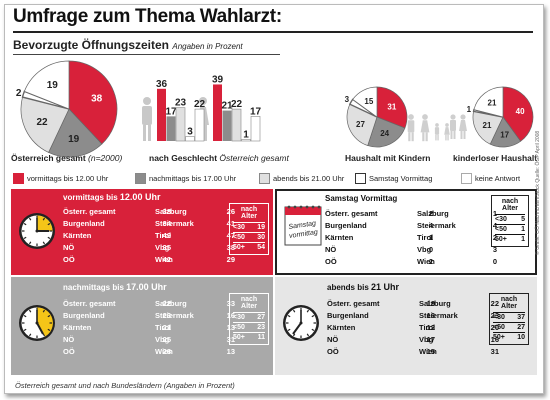  I want to click on region-value: 4, so click(430, 225).